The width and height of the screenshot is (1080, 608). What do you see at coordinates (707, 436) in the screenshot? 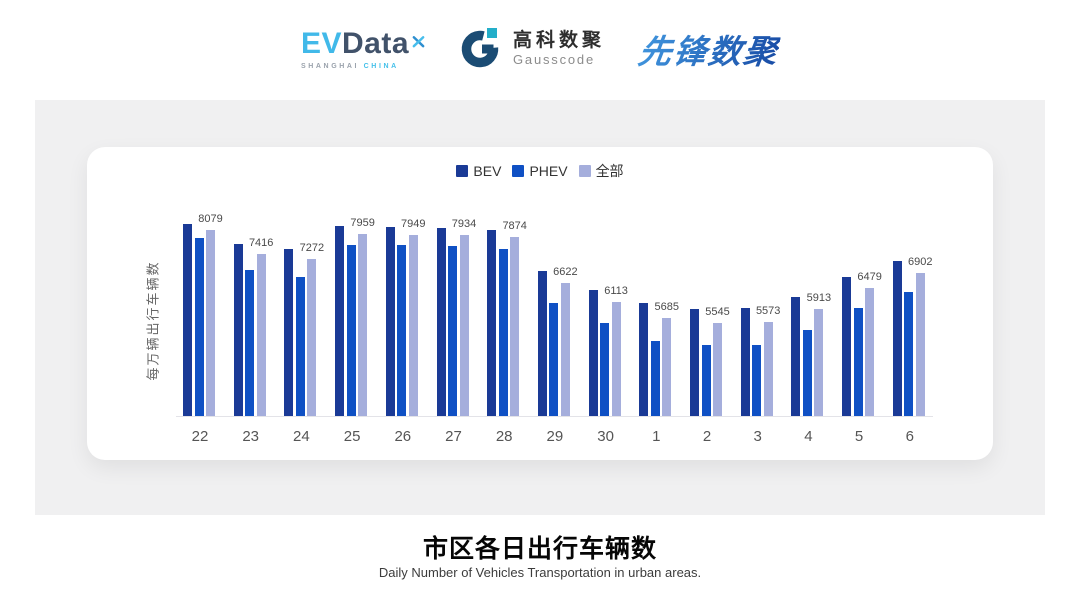
I see `x-tick-2: 2` at bounding box center [707, 436].